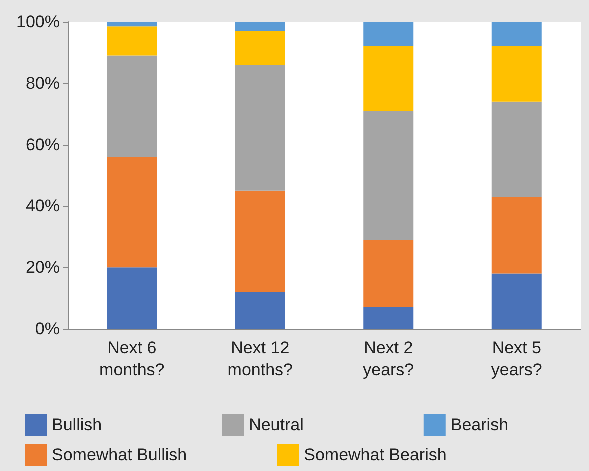 The width and height of the screenshot is (589, 471). Describe the element at coordinates (132, 359) in the screenshot. I see `x-tick-label: Next 6 months?` at that location.